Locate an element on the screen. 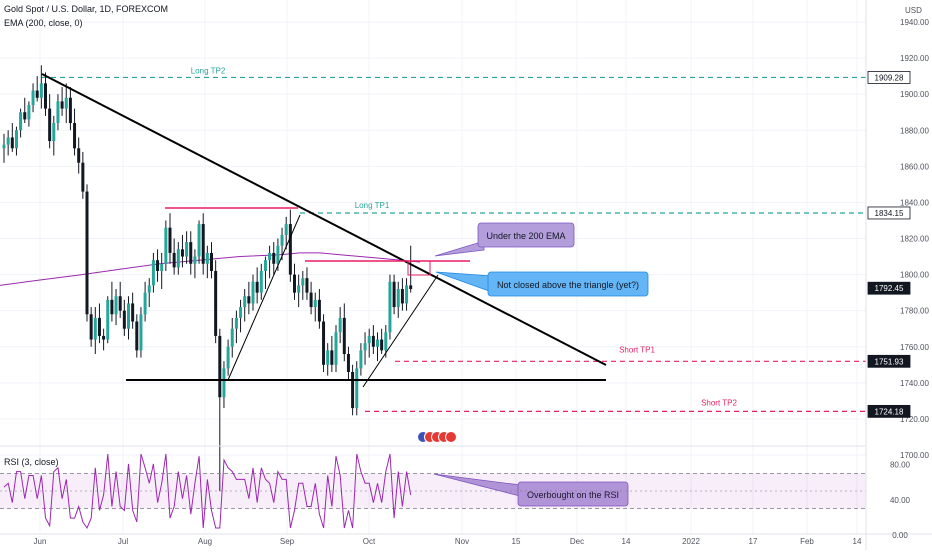 The width and height of the screenshot is (932, 555). price-tick-label: 1900.00 is located at coordinates (914, 94).